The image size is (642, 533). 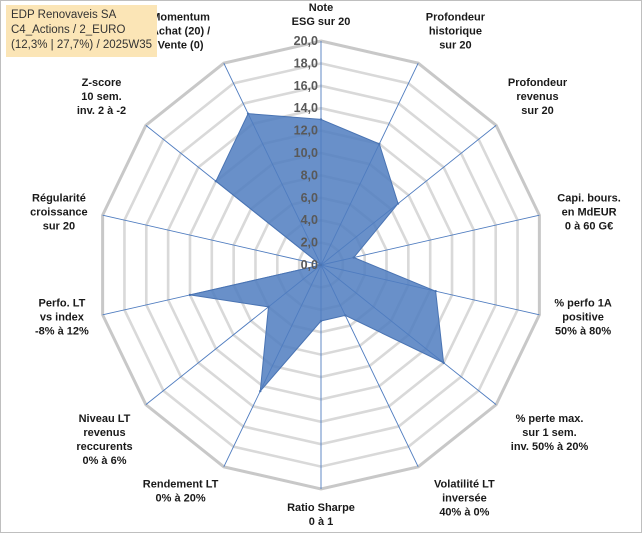 What do you see at coordinates (64, 15) in the screenshot?
I see `title-line: EDP Renovaveis SA` at bounding box center [64, 15].